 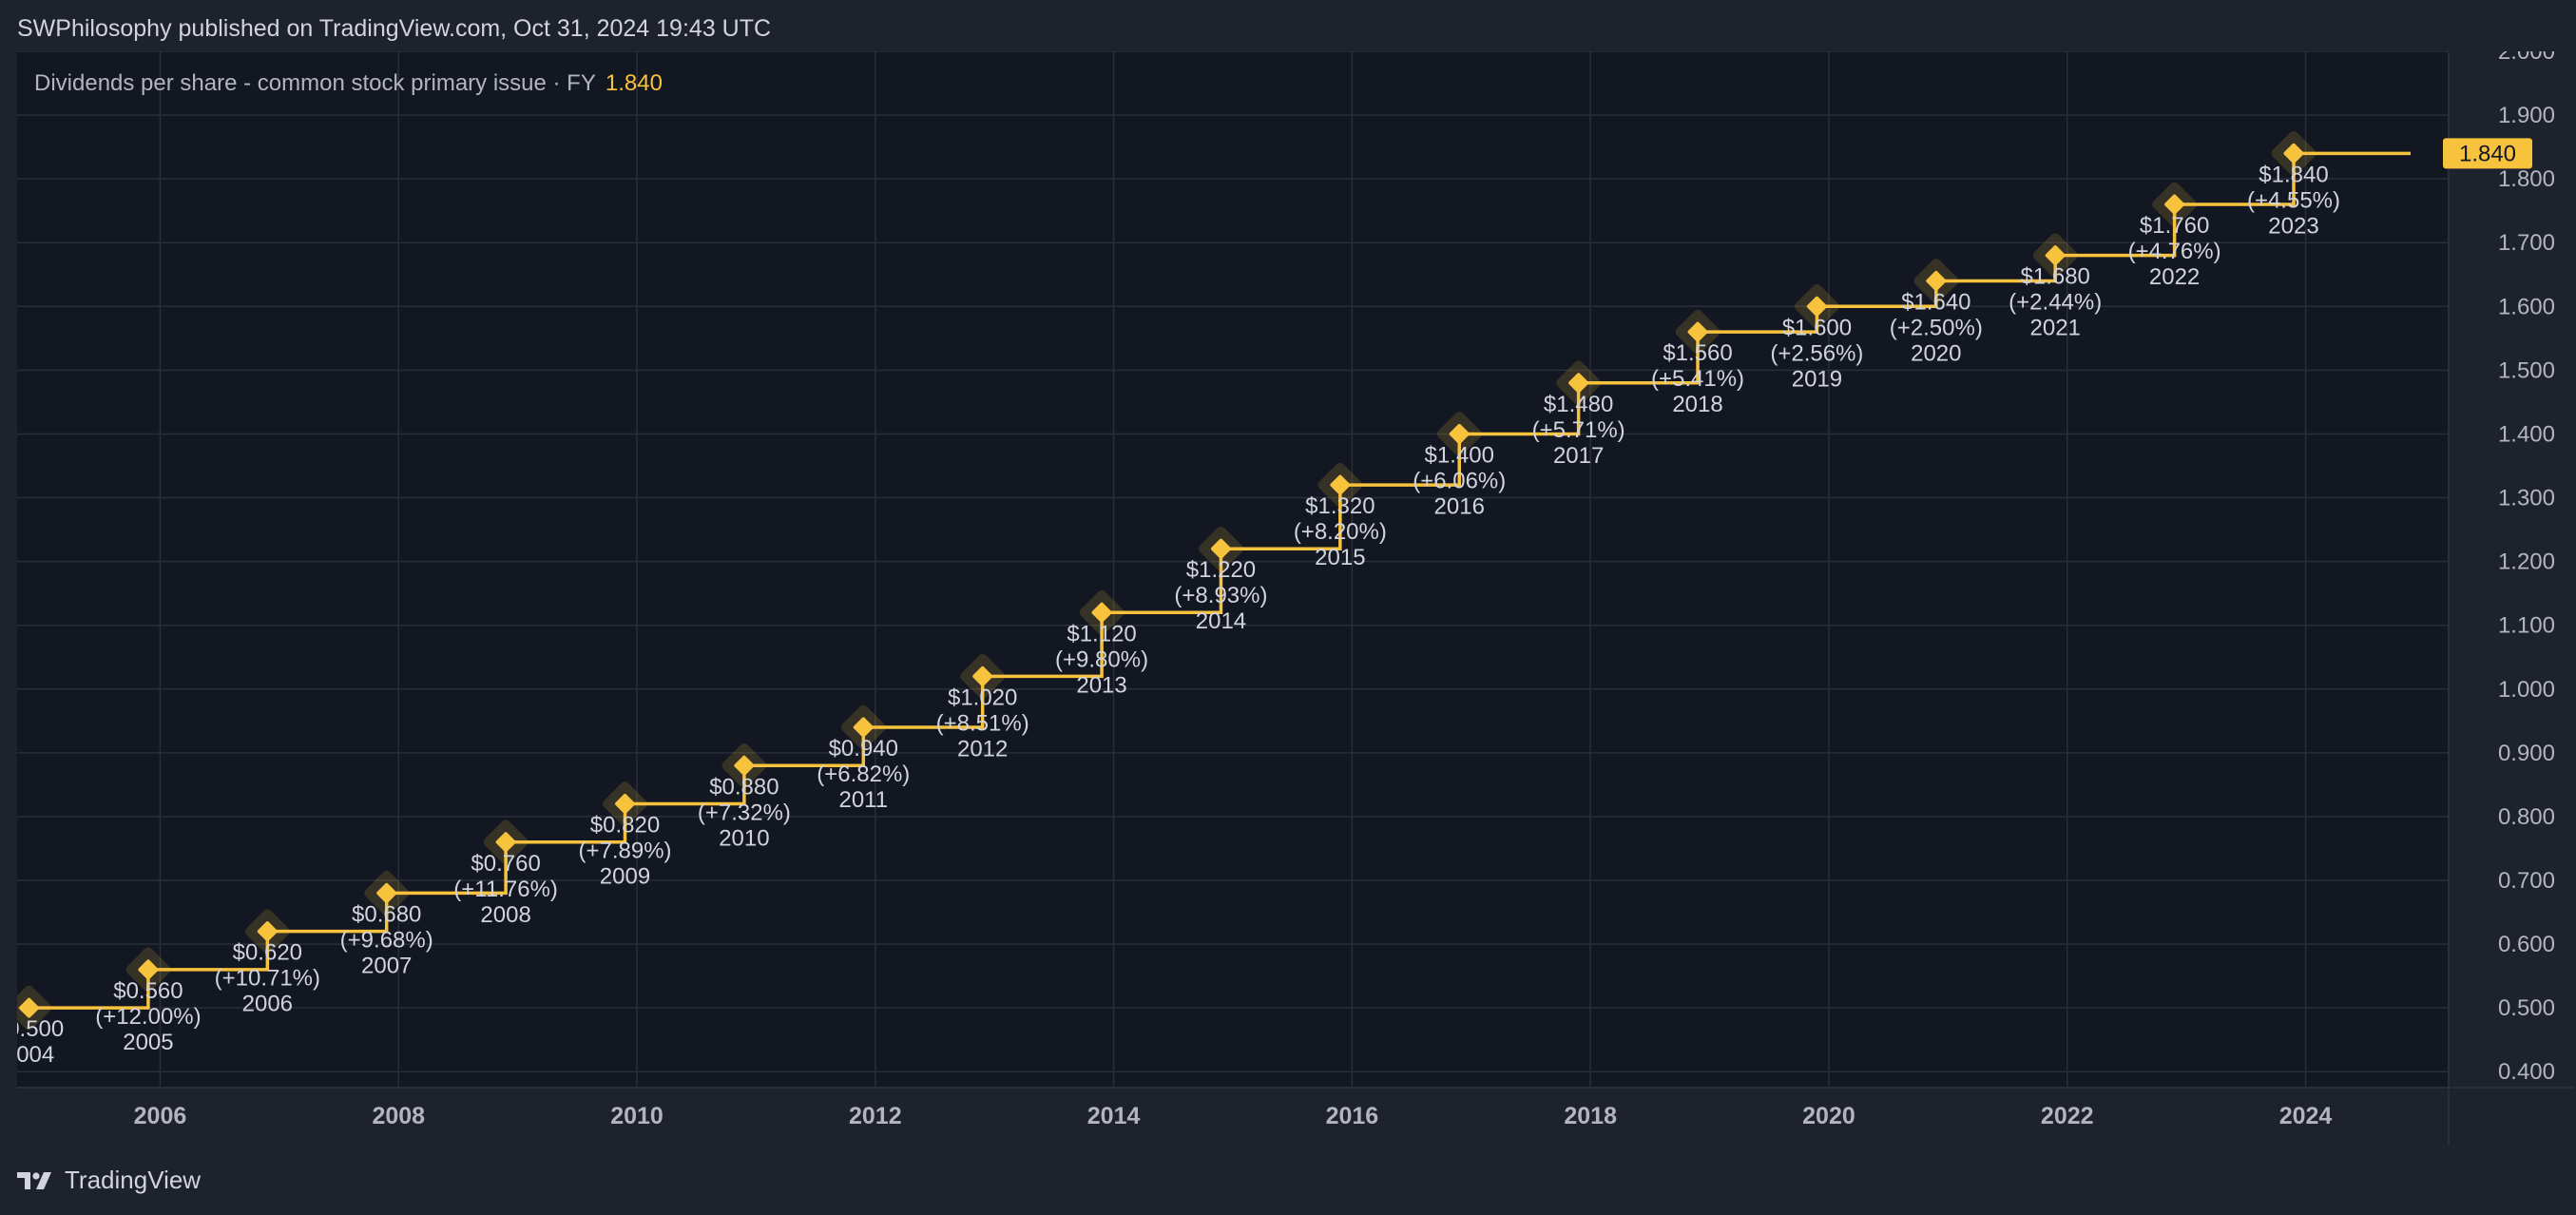 What do you see at coordinates (1698, 353) in the screenshot?
I see `label-value: $1.560` at bounding box center [1698, 353].